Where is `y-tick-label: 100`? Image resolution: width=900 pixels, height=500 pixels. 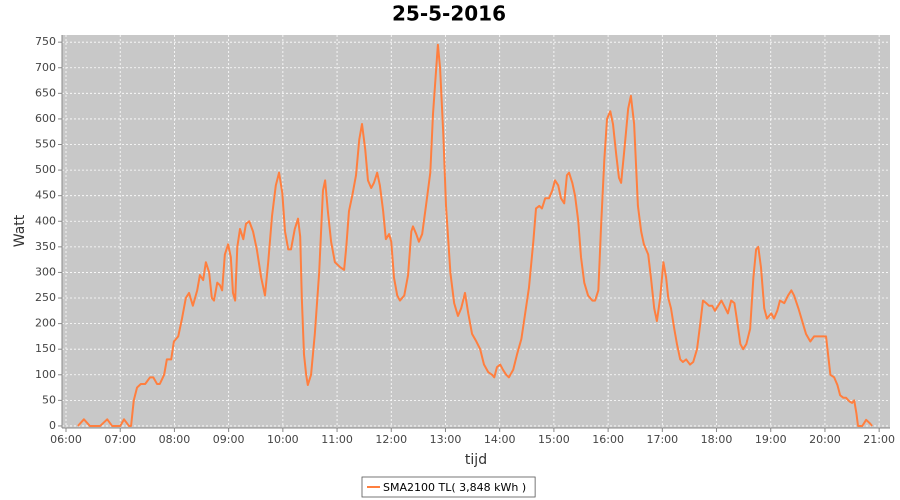 y-tick-label: 100 is located at coordinates (45, 374).